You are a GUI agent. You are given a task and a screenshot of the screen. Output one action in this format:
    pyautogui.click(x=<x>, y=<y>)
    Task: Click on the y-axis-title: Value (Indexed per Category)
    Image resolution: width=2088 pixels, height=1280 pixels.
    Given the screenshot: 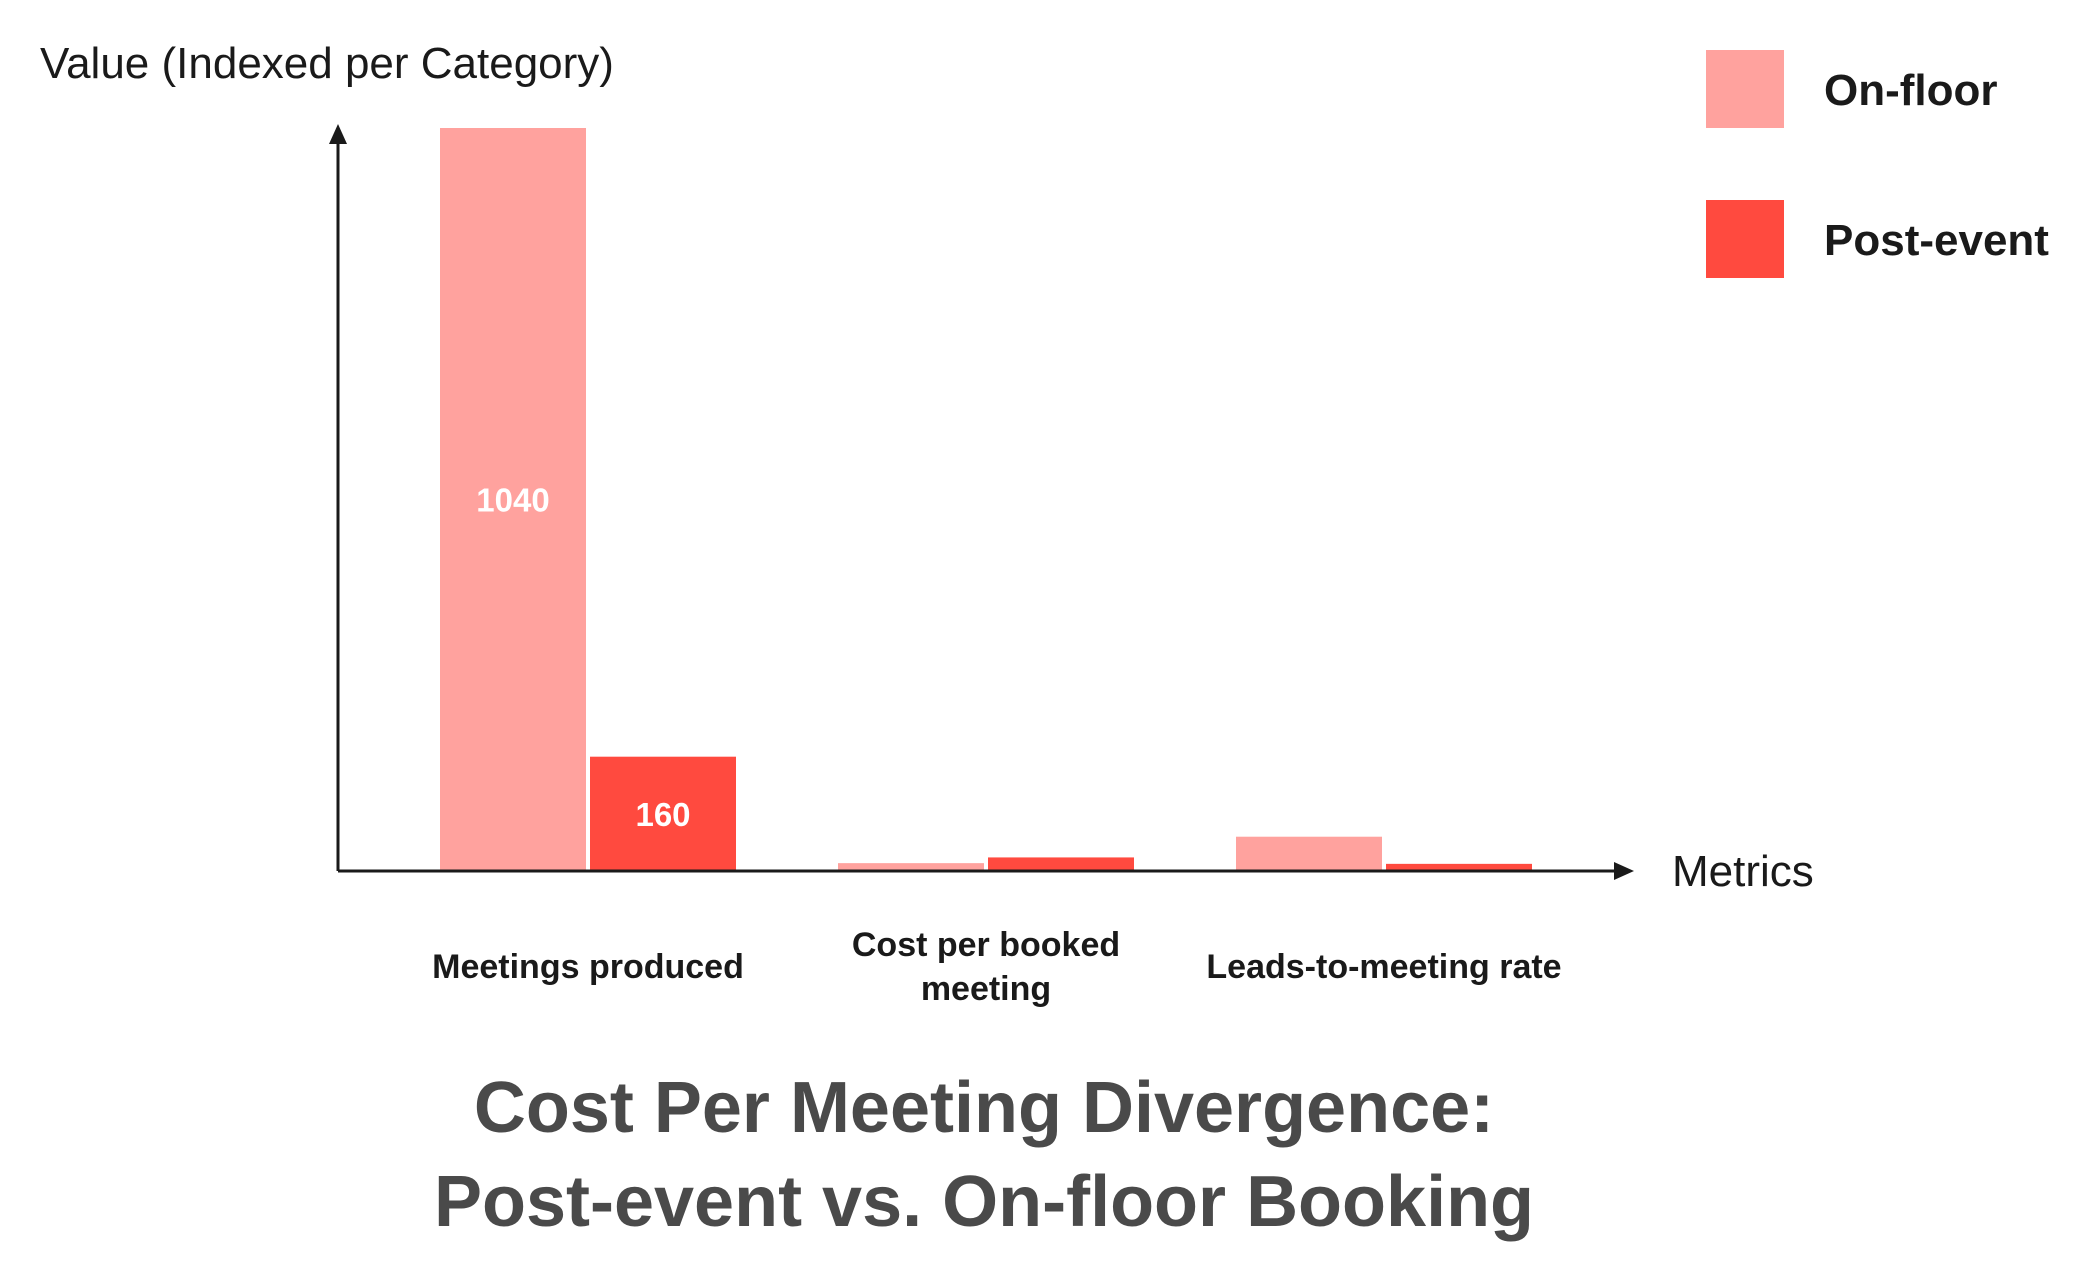 What is the action you would take?
    pyautogui.click(x=327, y=63)
    